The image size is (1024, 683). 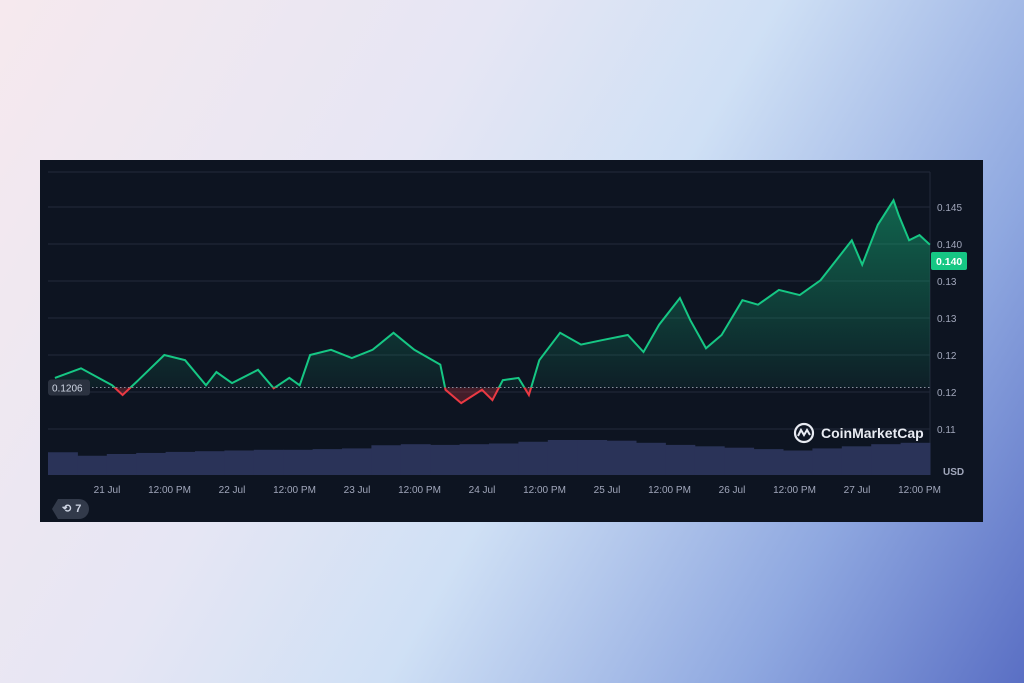 I want to click on history-count: 7, so click(x=78, y=509).